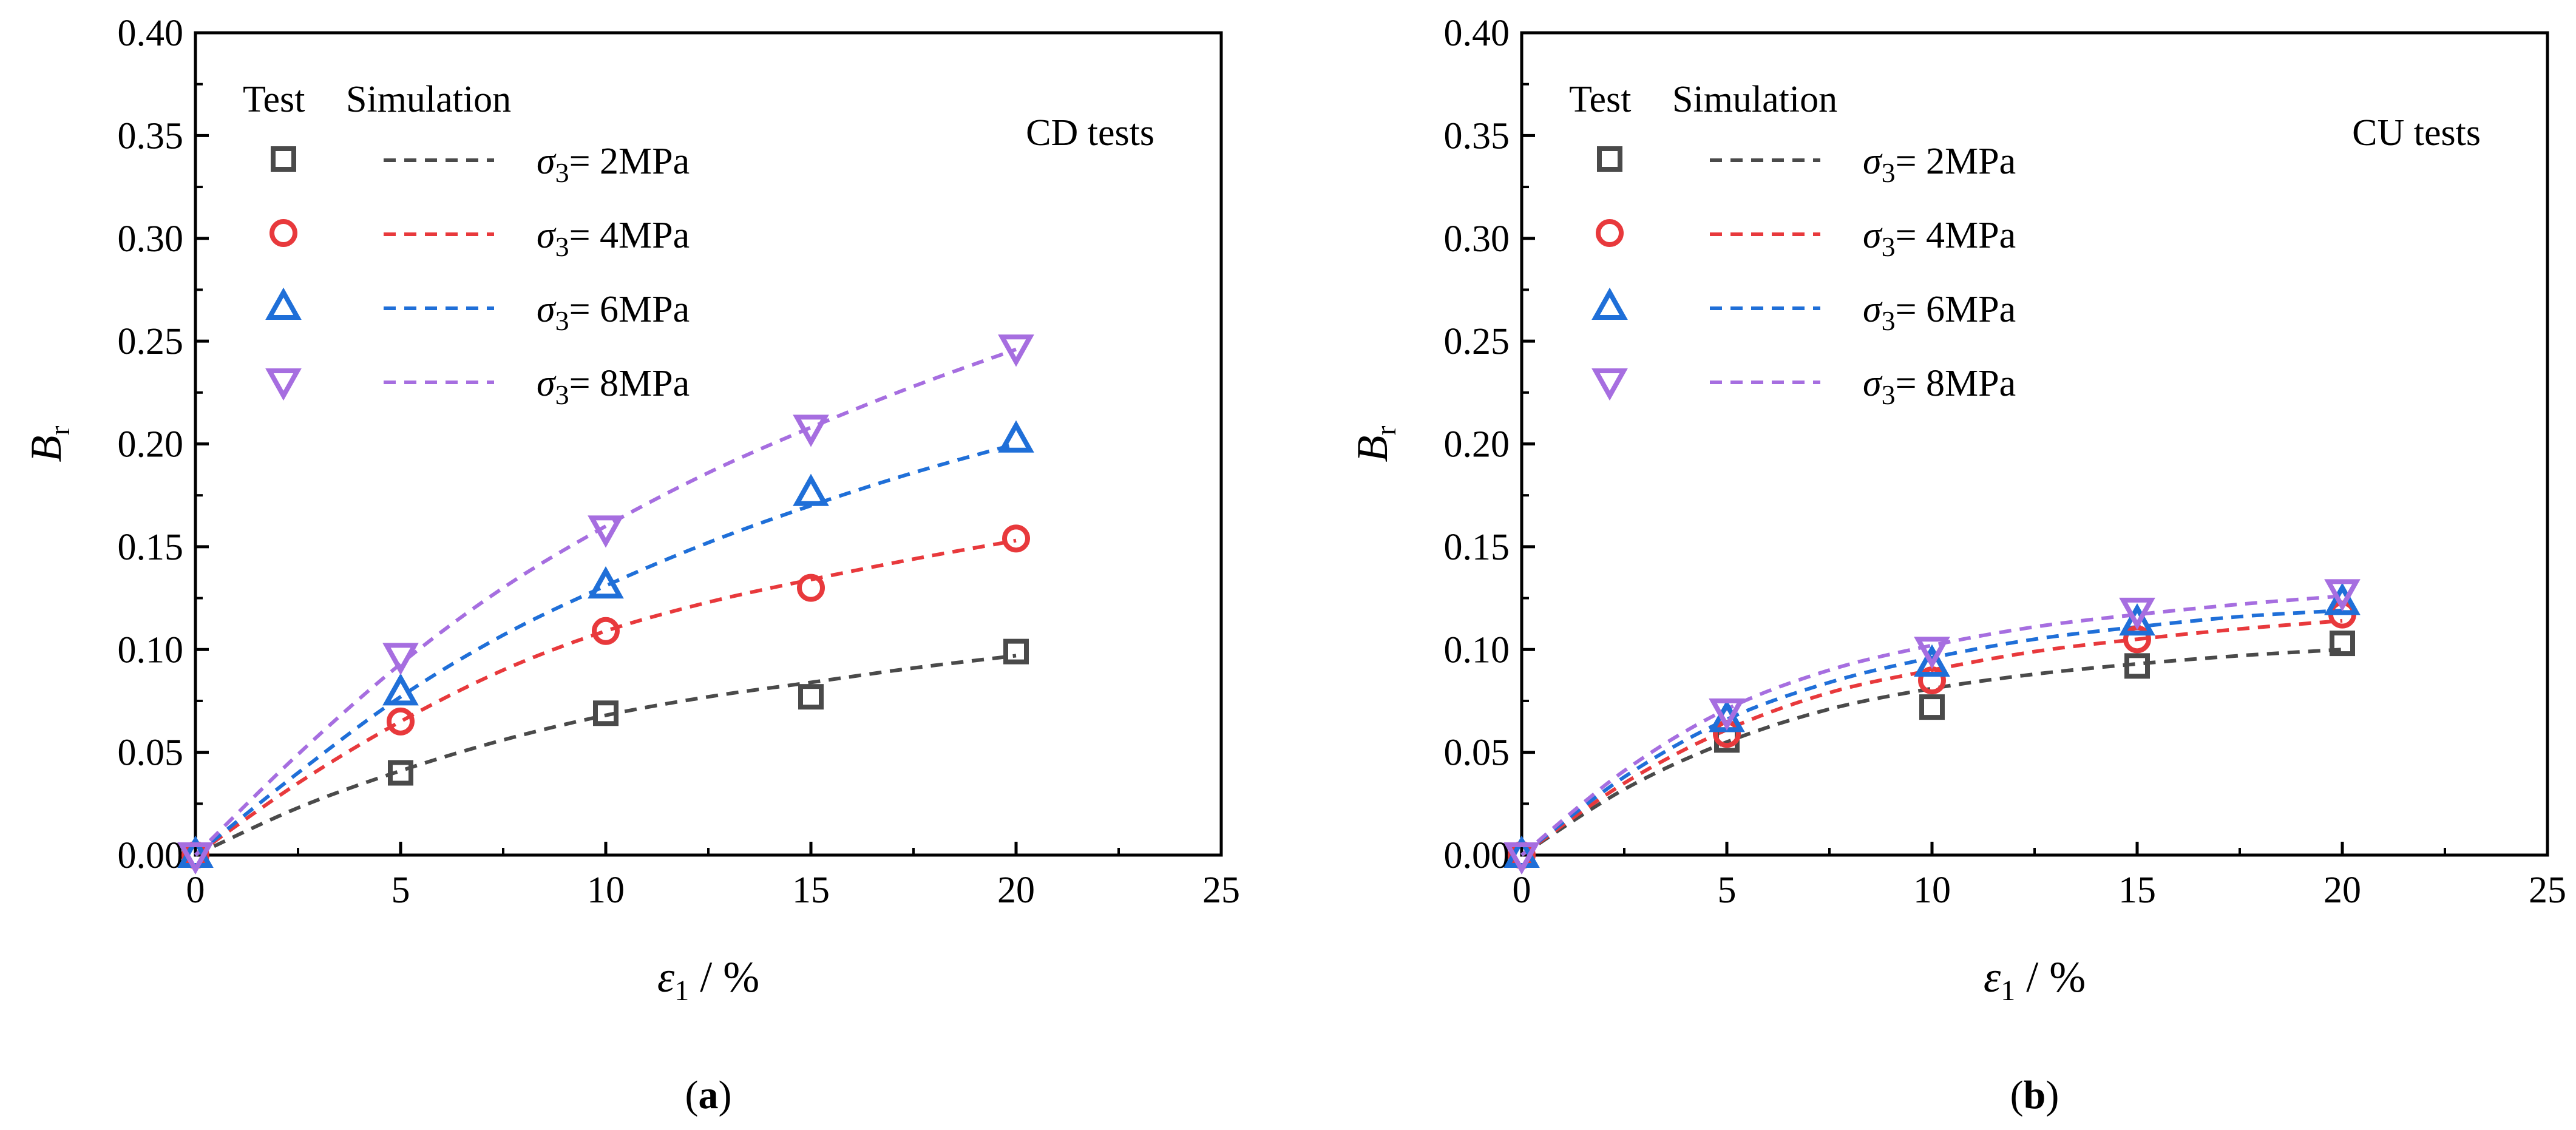 Image resolution: width=2576 pixels, height=1130 pixels. What do you see at coordinates (709, 1095) in the screenshot?
I see `panel-label: (a)` at bounding box center [709, 1095].